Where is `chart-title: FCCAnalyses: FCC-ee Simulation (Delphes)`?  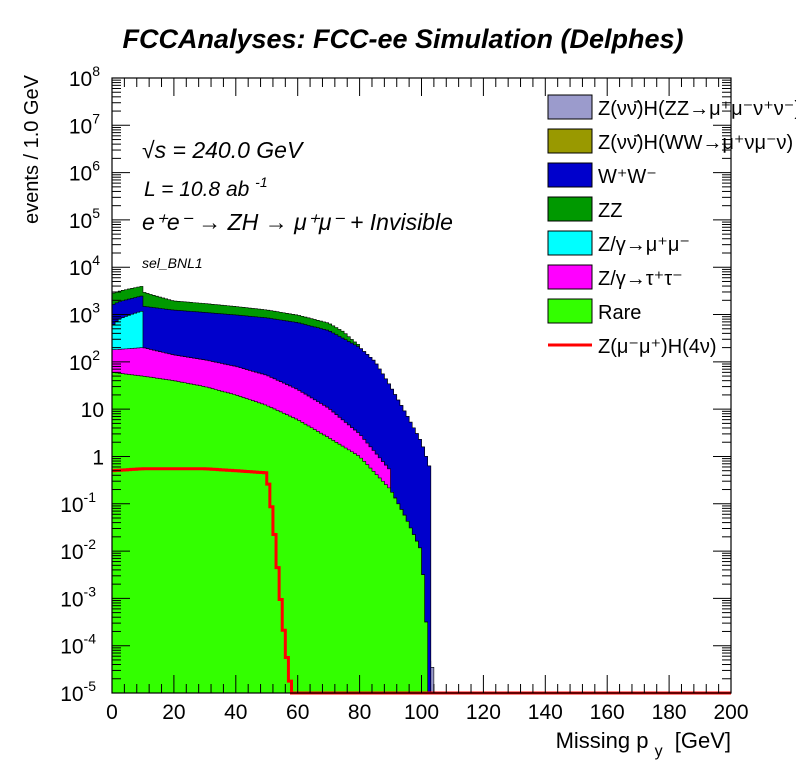
chart-title: FCCAnalyses: FCC-ee Simulation (Delphes) is located at coordinates (402, 39).